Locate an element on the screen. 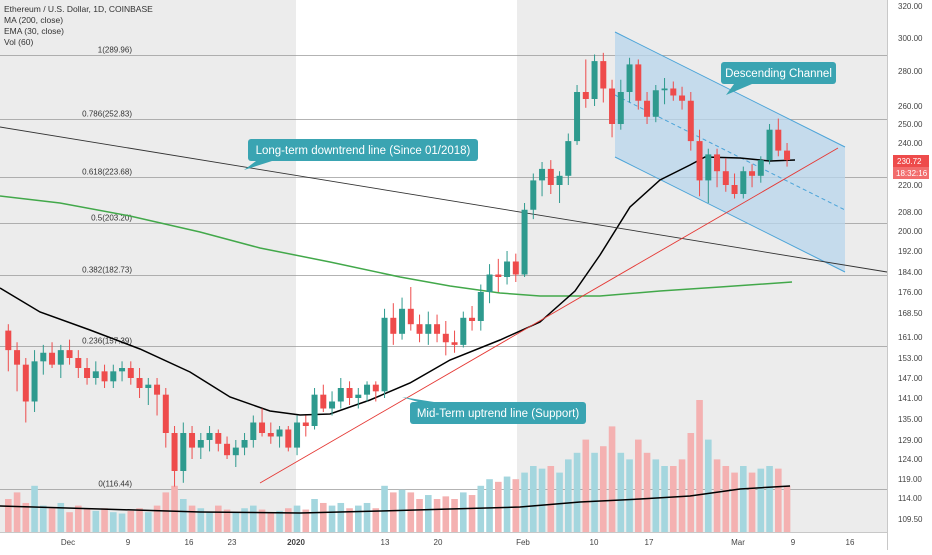 The height and width of the screenshot is (555, 932). uptrend-callout-box is located at coordinates (498, 413).